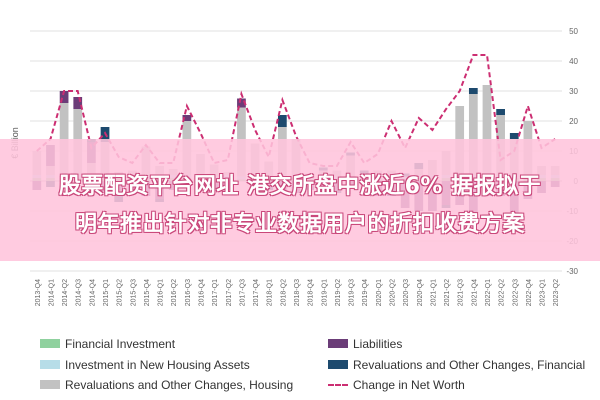 This screenshot has height=400, width=600. I want to click on x-tick-label: 2023-Q2, so click(556, 292).